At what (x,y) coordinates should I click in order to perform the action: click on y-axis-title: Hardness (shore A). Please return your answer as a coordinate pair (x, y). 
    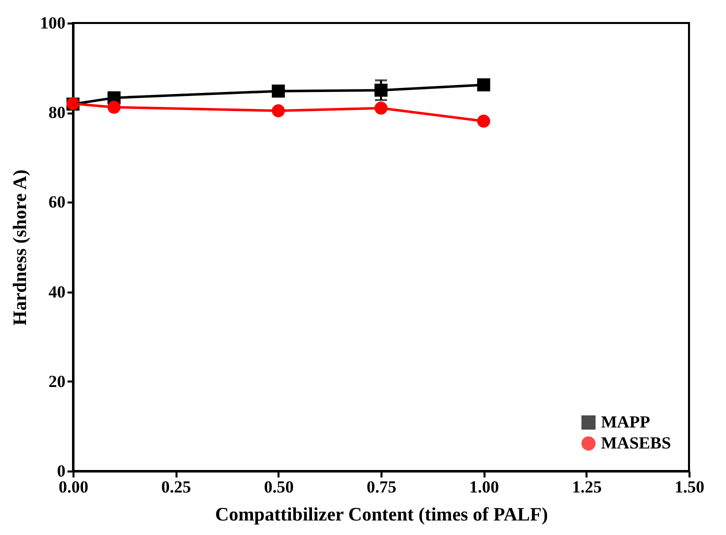
    Looking at the image, I should click on (20, 248).